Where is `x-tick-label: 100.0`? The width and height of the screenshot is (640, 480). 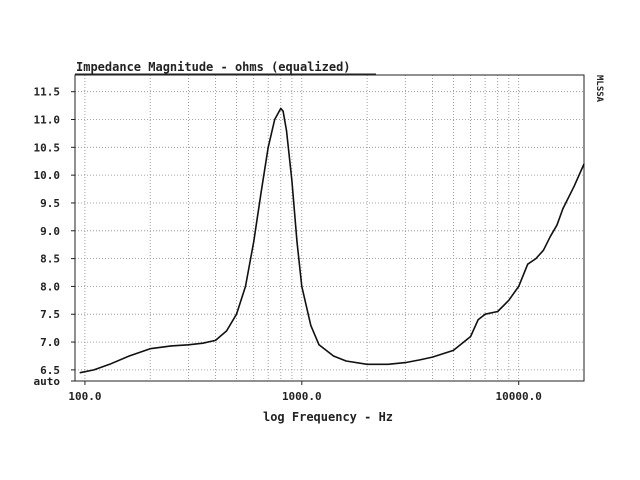
x-tick-label: 100.0 is located at coordinates (84, 396).